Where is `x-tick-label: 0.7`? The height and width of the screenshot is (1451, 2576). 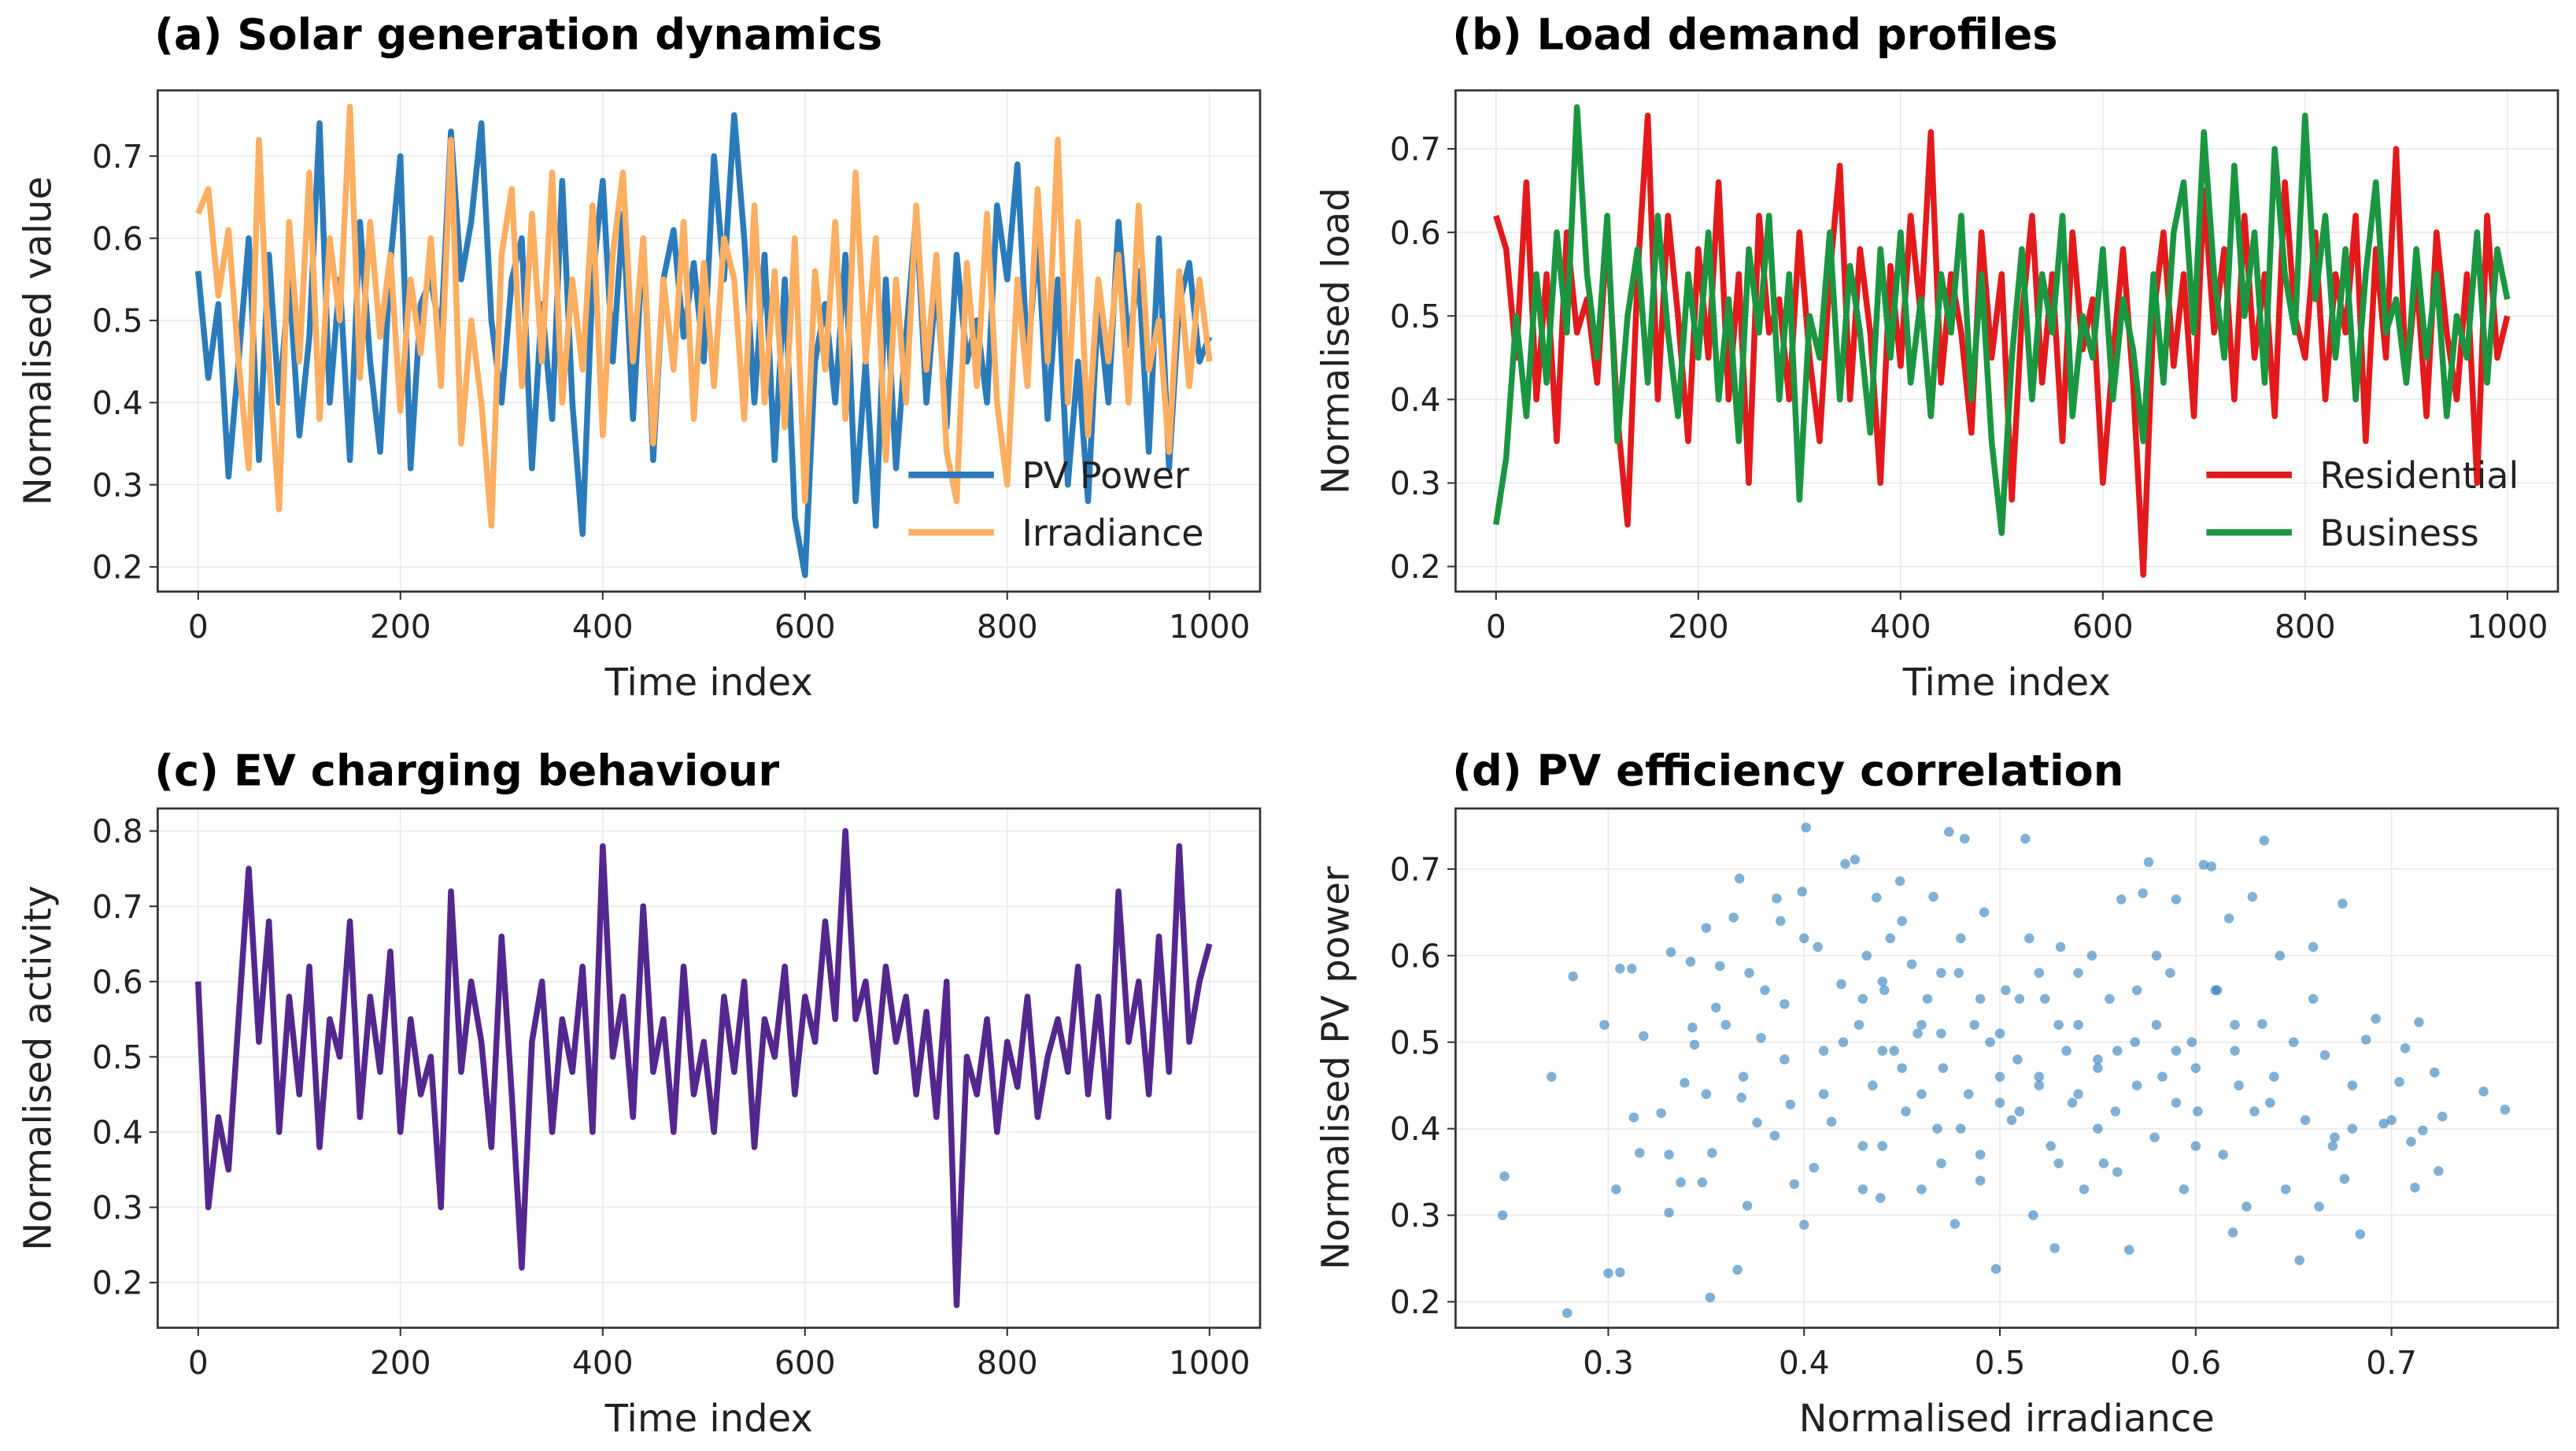
x-tick-label: 0.7 is located at coordinates (2391, 1363).